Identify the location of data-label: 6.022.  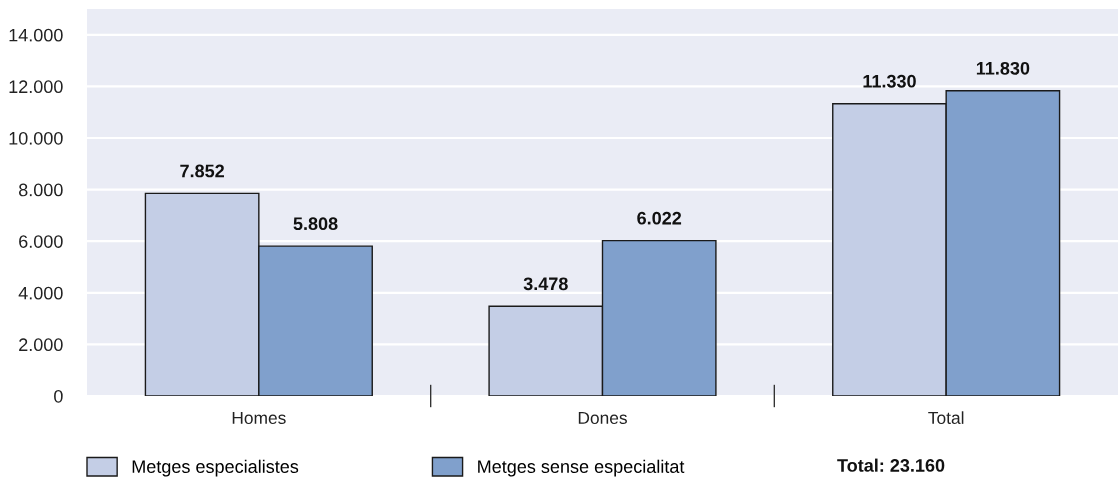
(659, 218).